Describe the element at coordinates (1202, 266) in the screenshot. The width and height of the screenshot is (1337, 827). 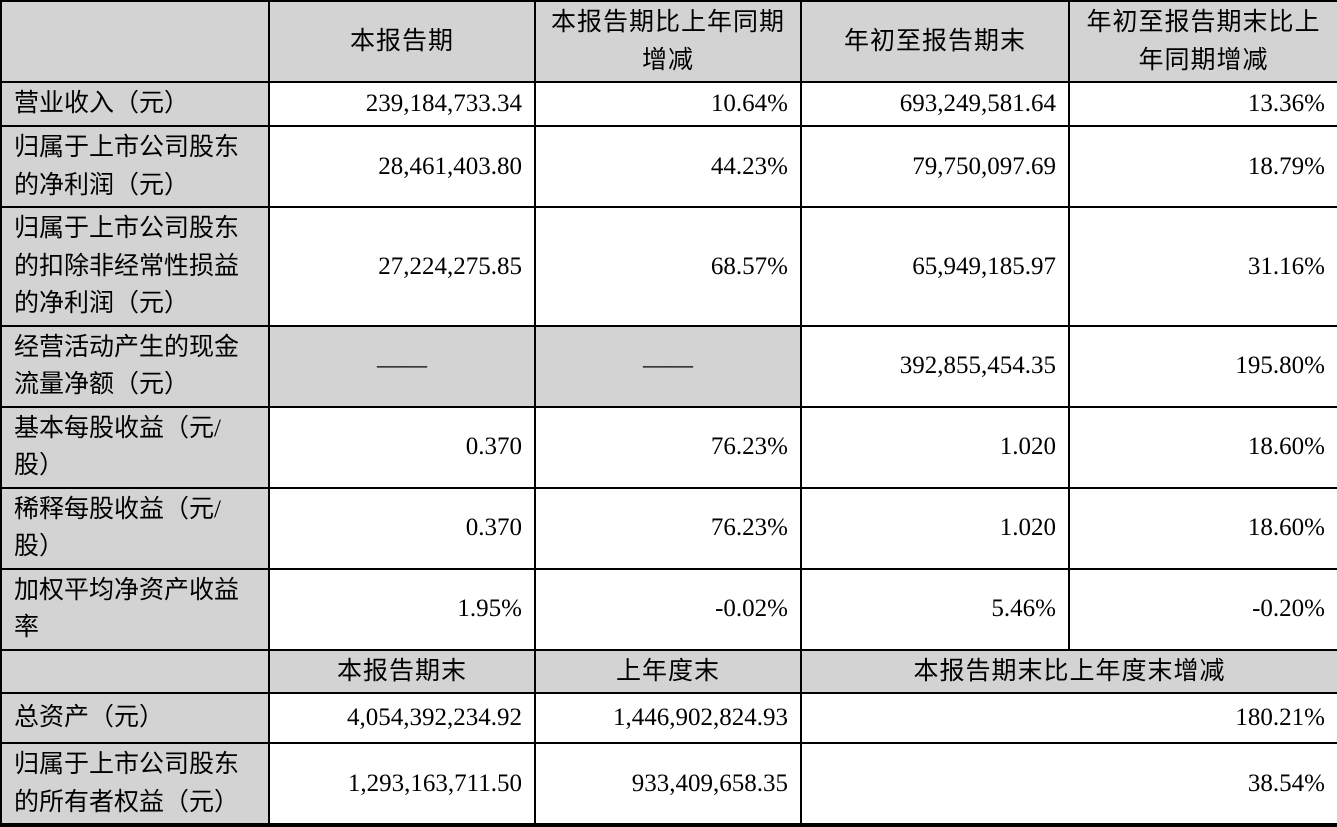
I see `cell-ytd-yoy: 31.16%` at that location.